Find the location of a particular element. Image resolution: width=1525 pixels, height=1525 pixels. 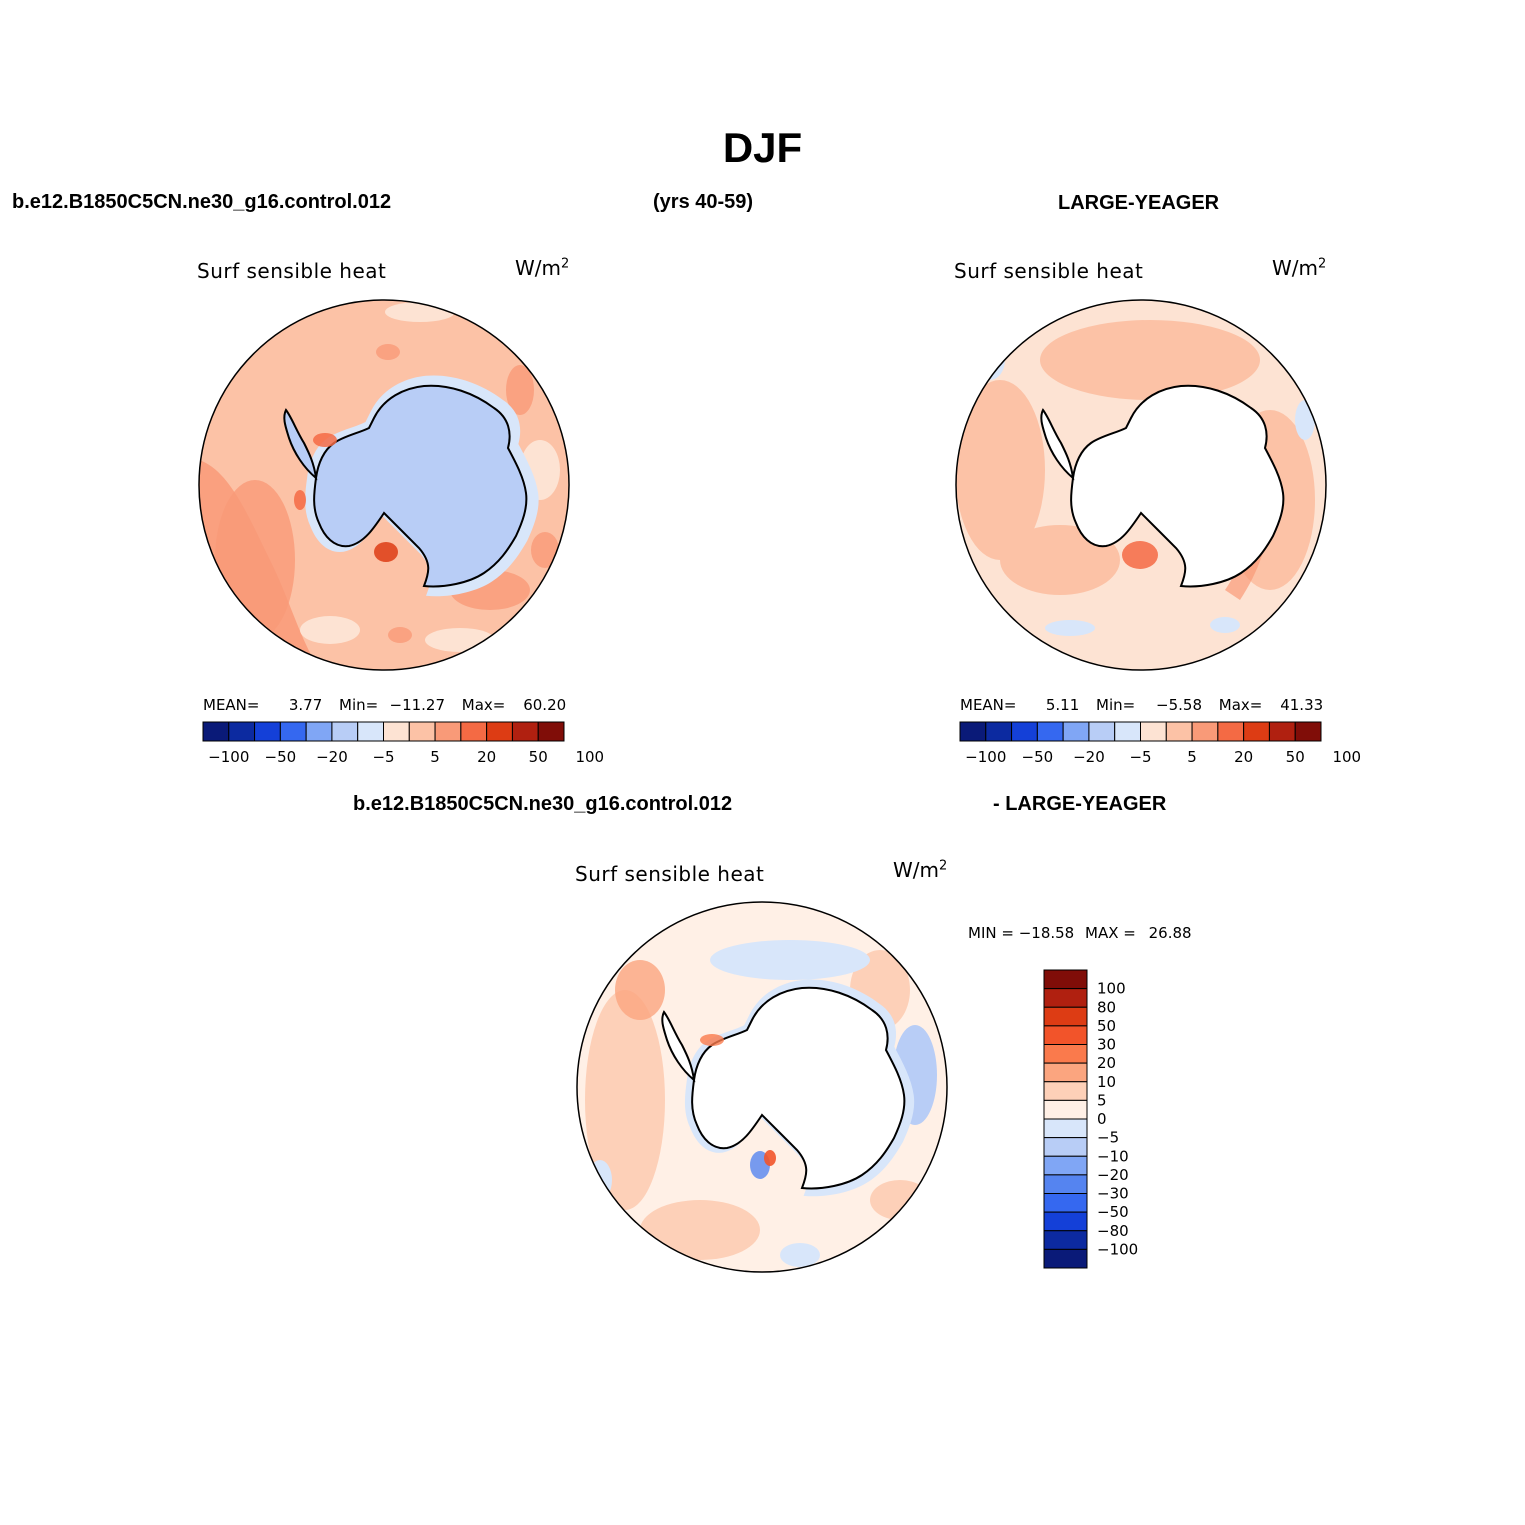

panel-2-units: W/m2 is located at coordinates (1299, 268).